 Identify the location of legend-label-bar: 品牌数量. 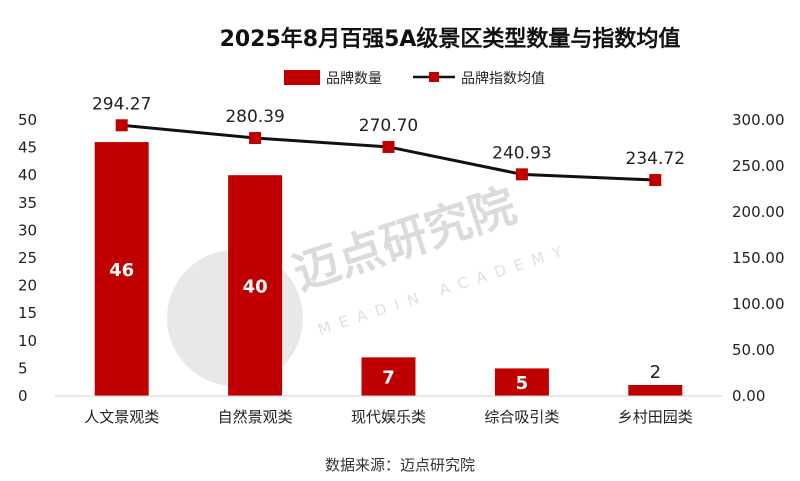
(354, 78).